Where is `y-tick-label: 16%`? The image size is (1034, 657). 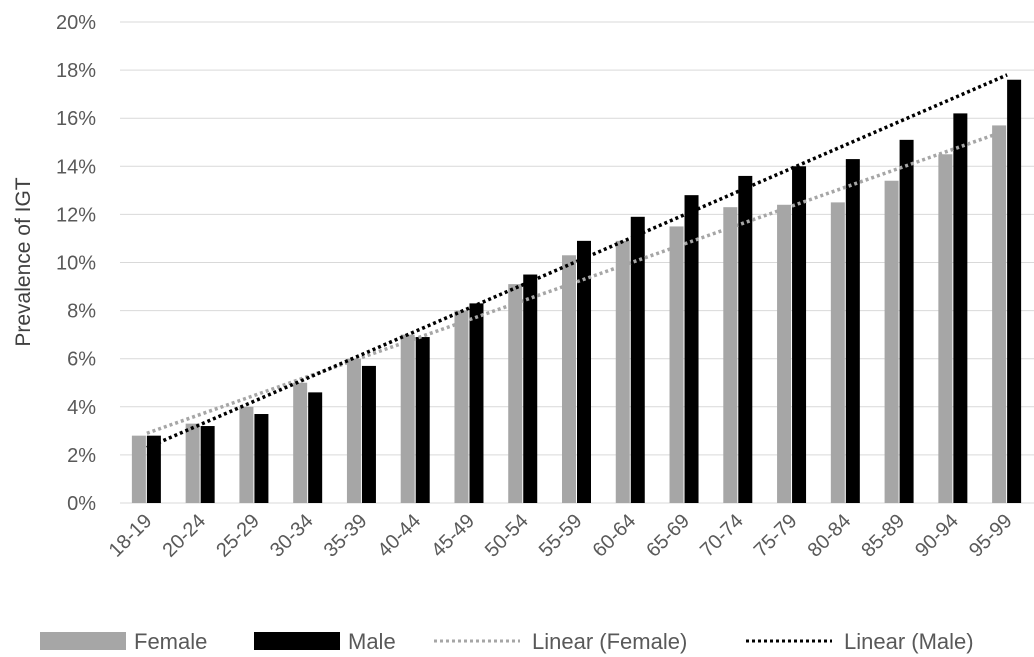 y-tick-label: 16% is located at coordinates (76, 119).